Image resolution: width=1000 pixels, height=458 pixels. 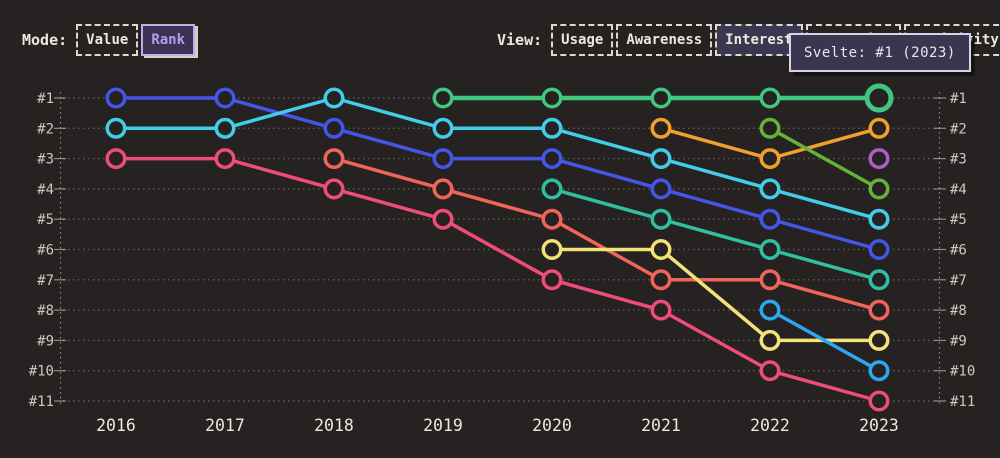 What do you see at coordinates (334, 128) in the screenshot?
I see `point-blue-2018` at bounding box center [334, 128].